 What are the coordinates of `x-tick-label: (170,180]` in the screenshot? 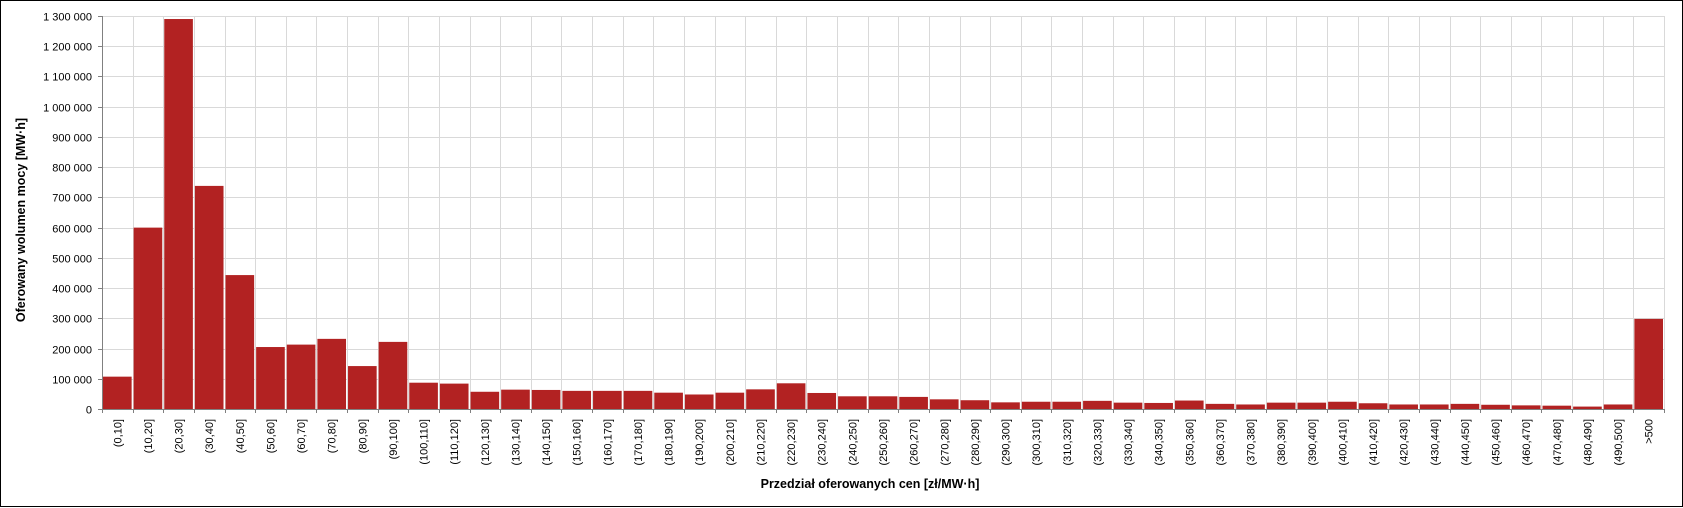 It's located at (639, 442).